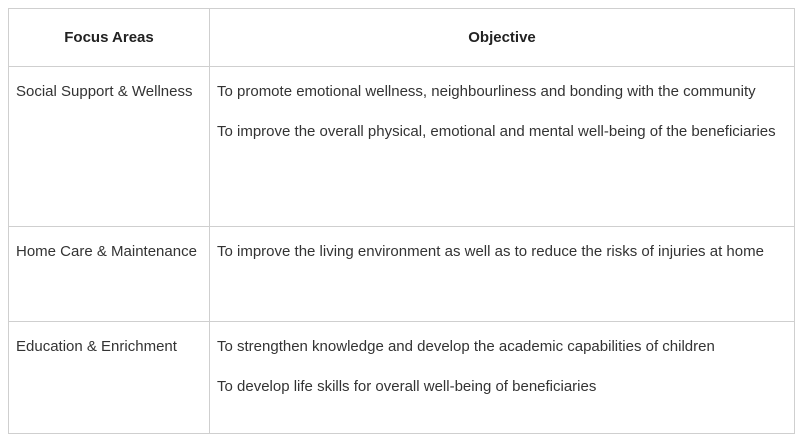  I want to click on table-header-row: Focus Areas Objective, so click(401, 37).